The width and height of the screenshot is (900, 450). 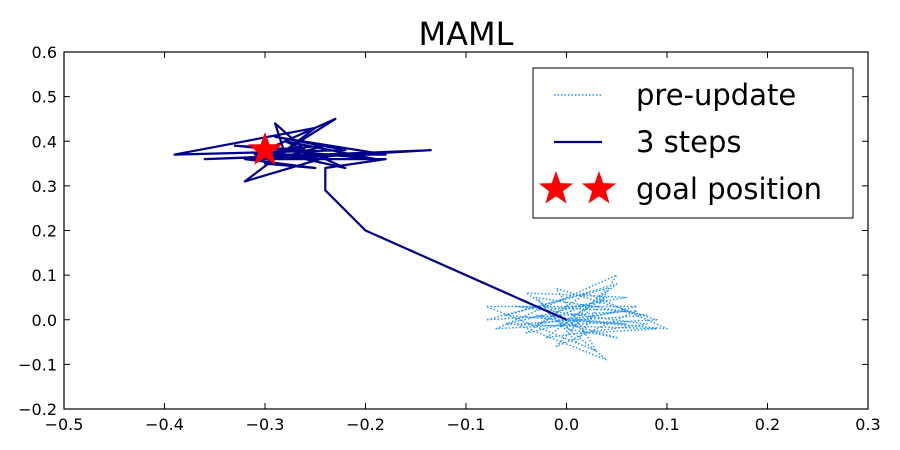 I want to click on legend-label-goal-position: goal position, so click(x=729, y=189).